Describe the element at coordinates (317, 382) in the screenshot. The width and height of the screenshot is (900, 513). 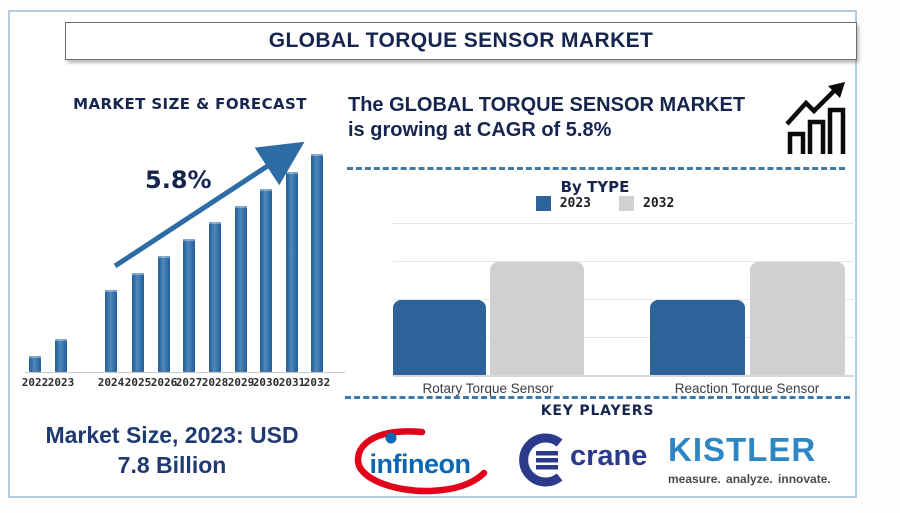
I see `forecast-year-label: 2032` at that location.